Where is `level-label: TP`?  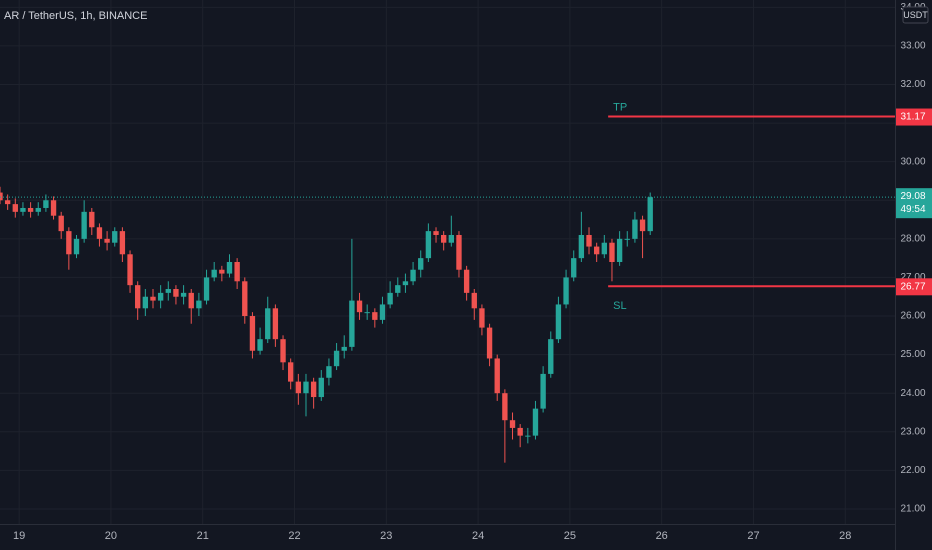
level-label: TP is located at coordinates (620, 107).